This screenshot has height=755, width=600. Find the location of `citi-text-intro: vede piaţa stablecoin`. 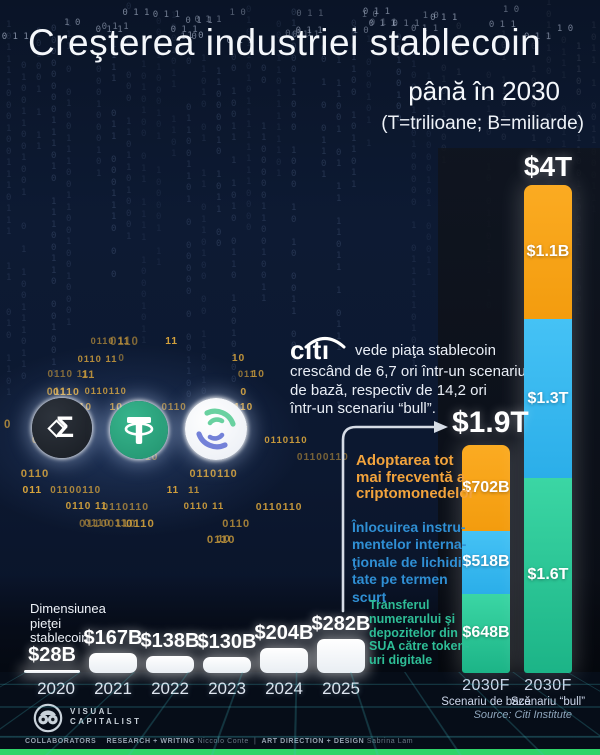

citi-text-intro: vede piaţa stablecoin is located at coordinates (425, 350).